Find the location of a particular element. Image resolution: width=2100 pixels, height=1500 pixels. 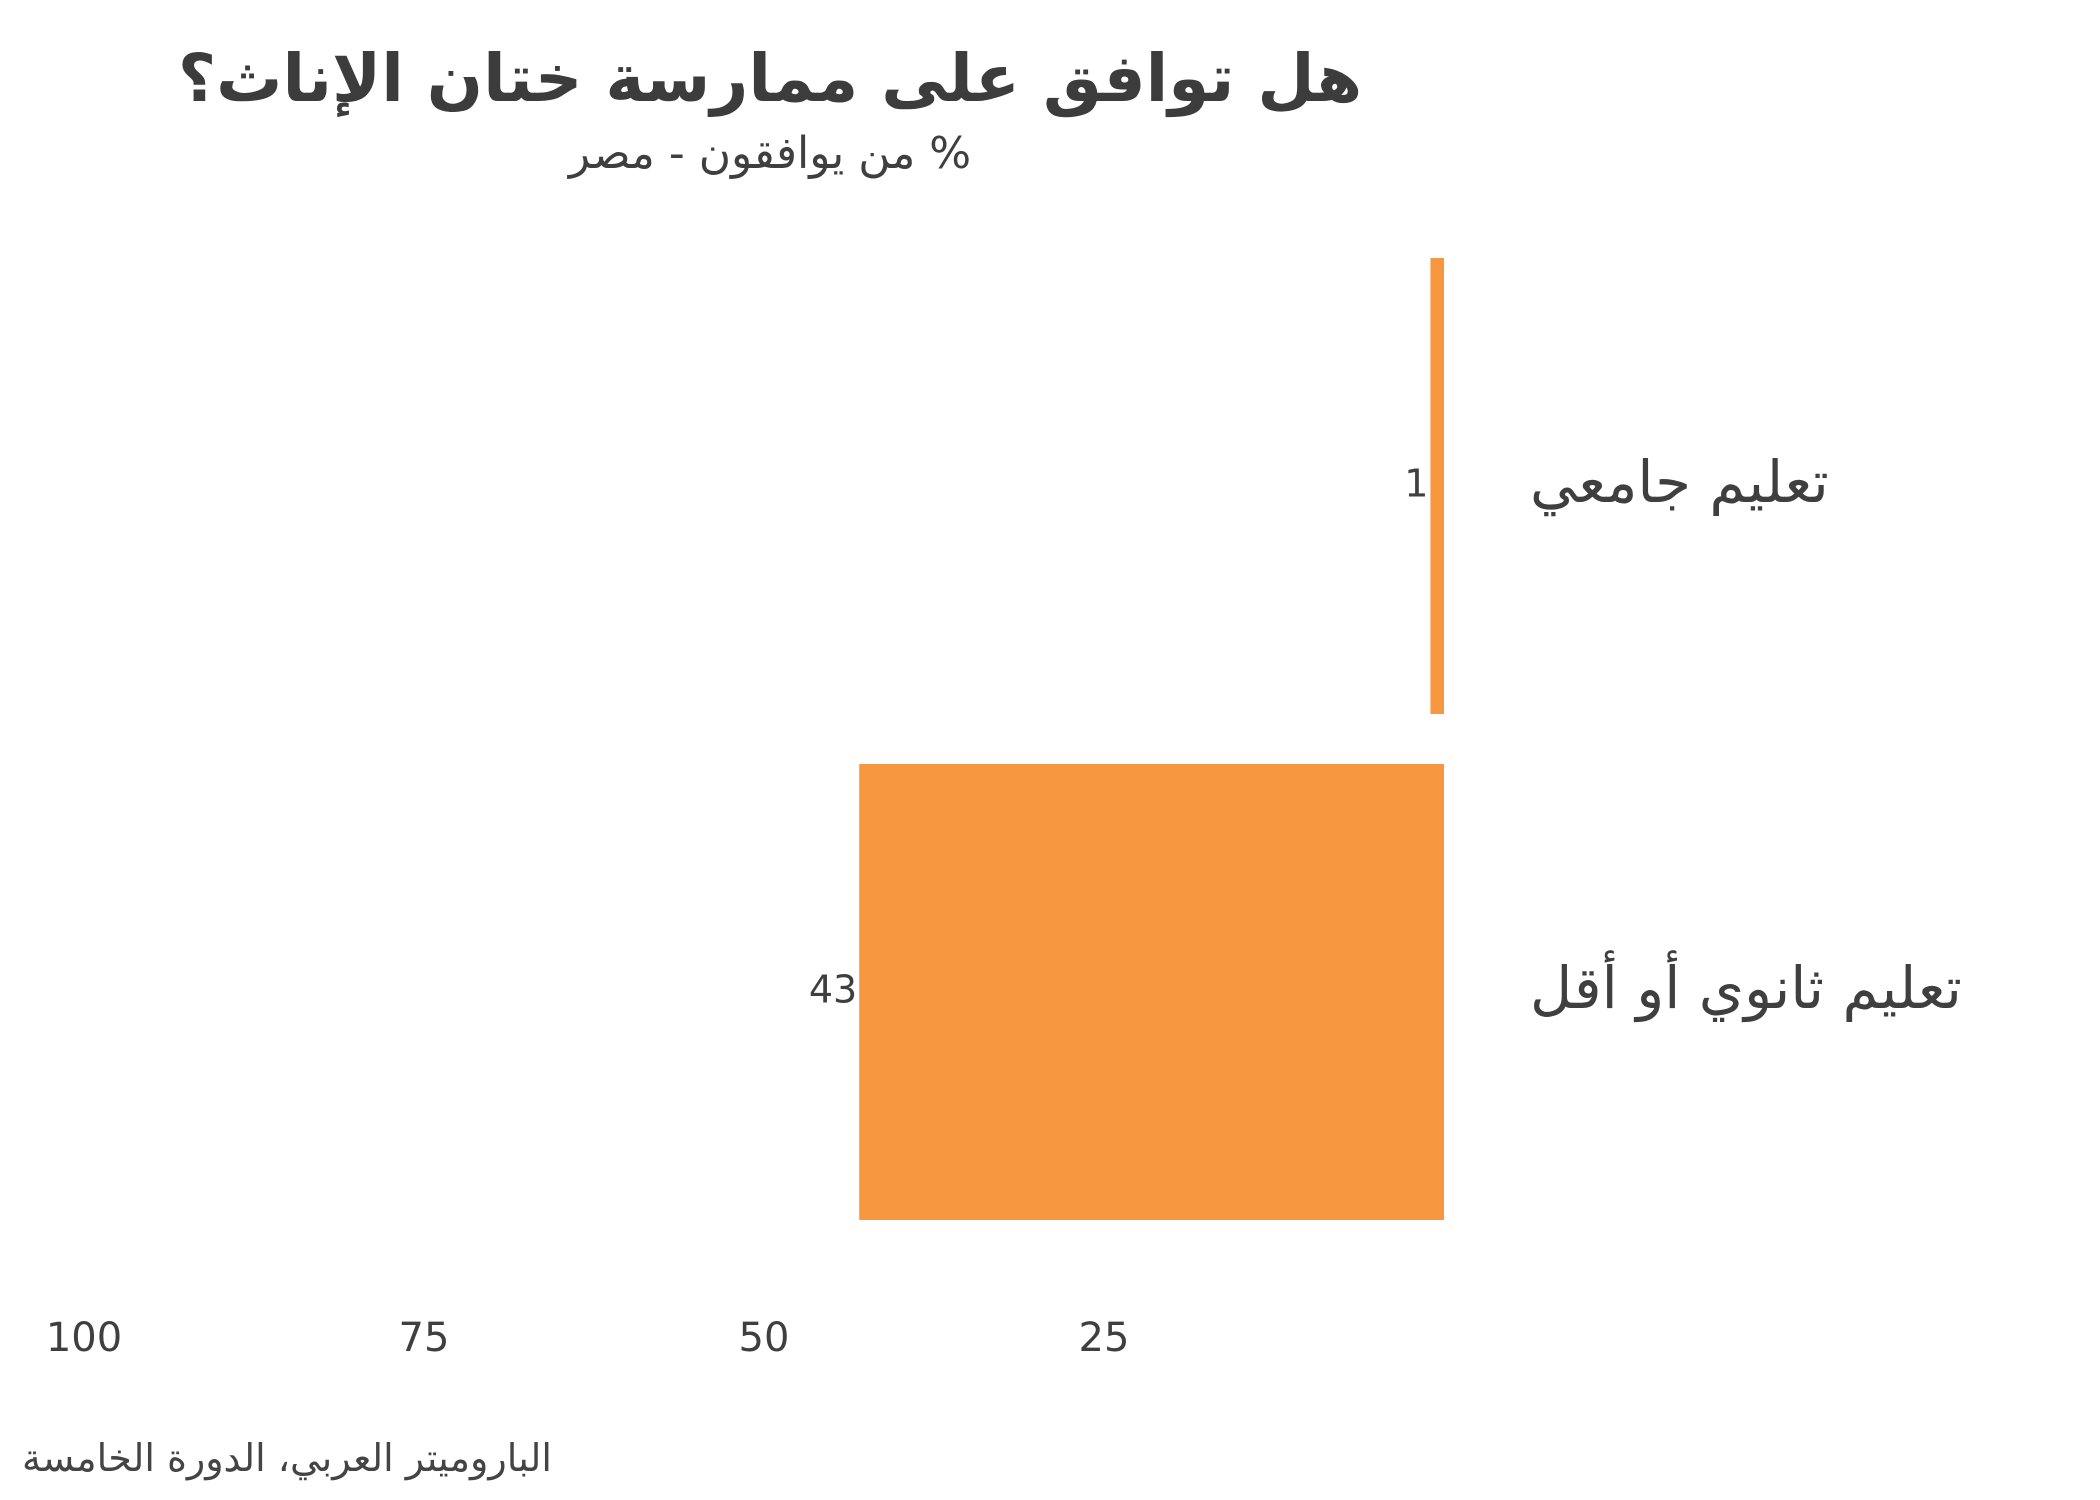

x-tick-label-25: 25 is located at coordinates (1104, 1338).